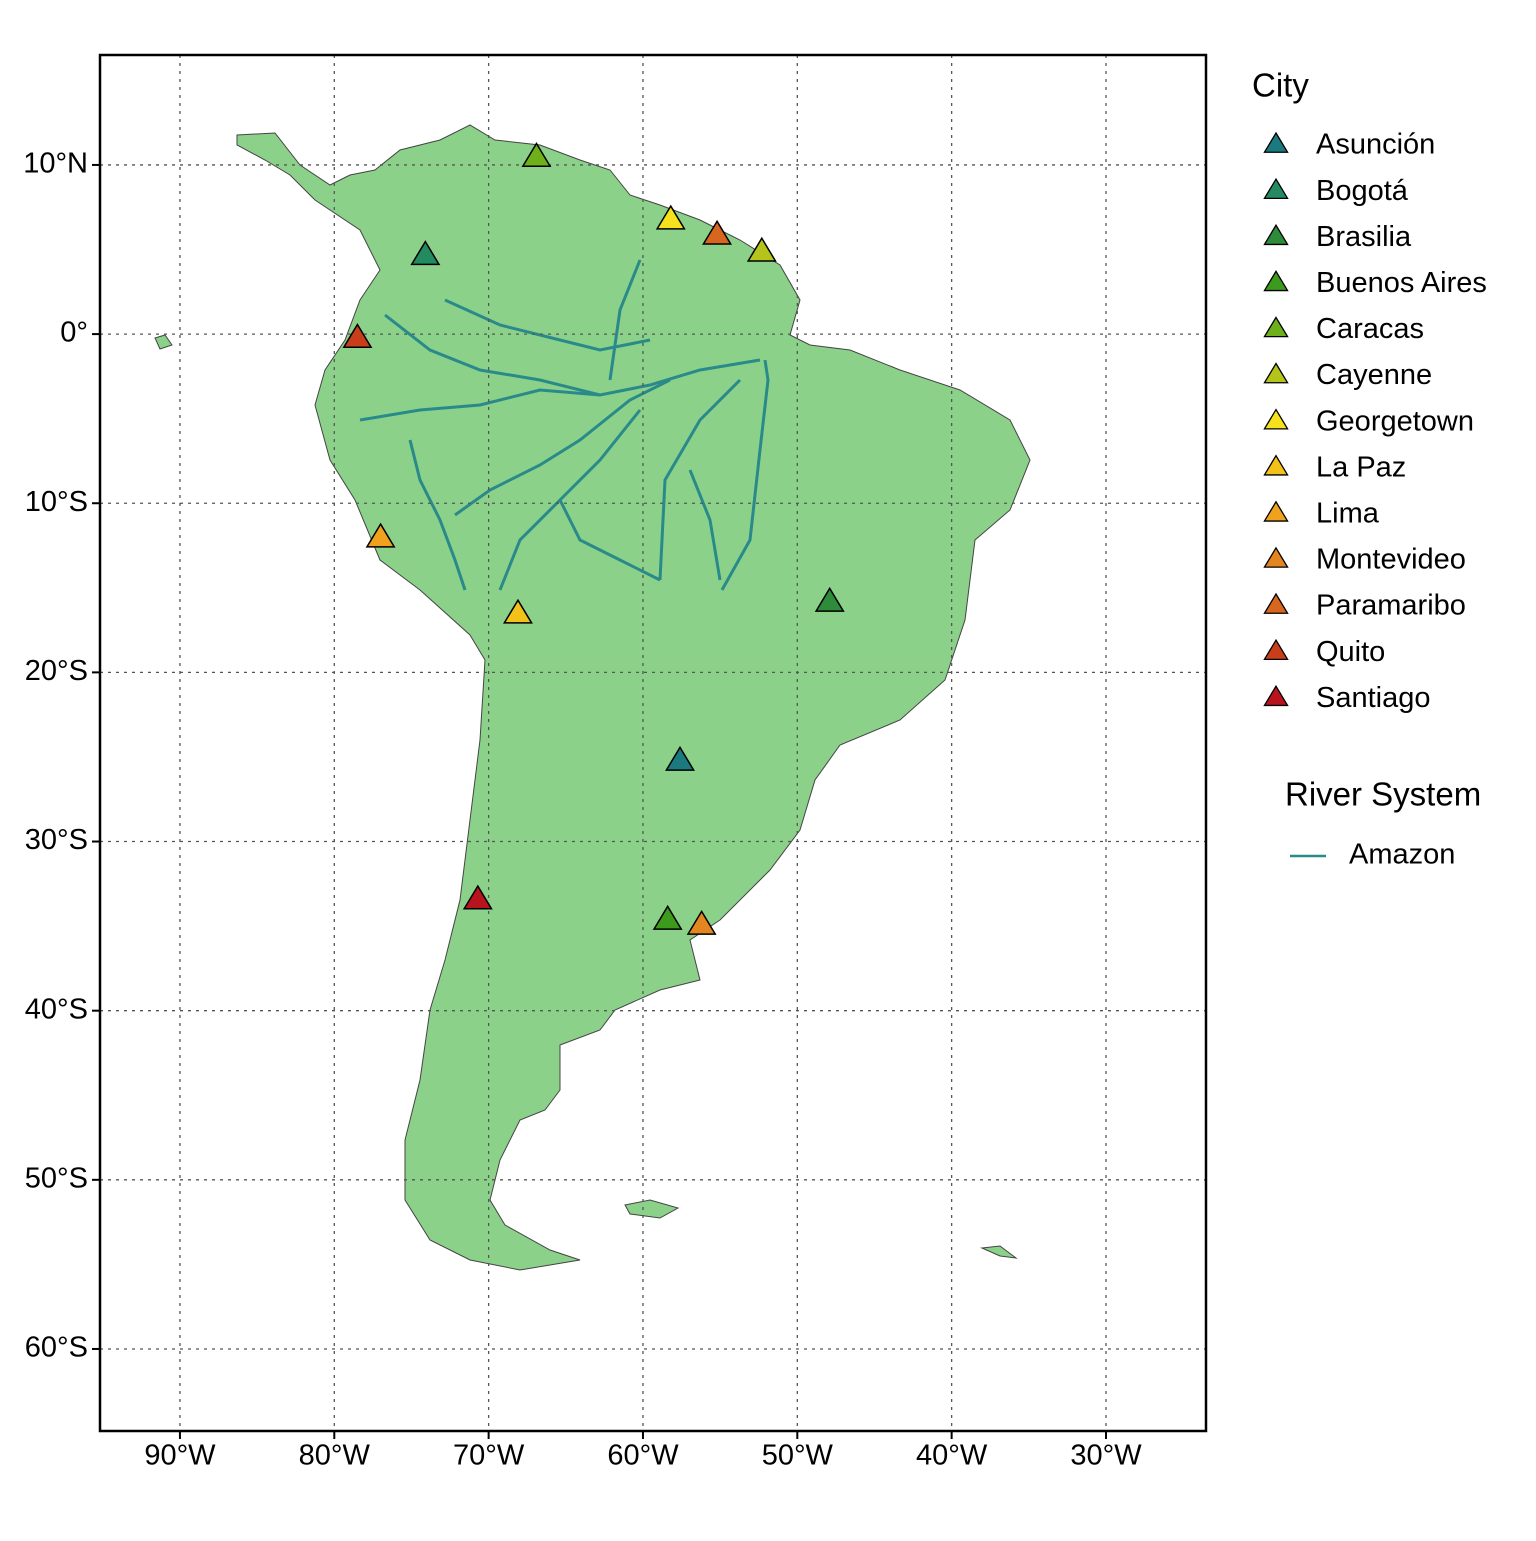 This screenshot has width=1536, height=1541. What do you see at coordinates (1280, 85) in the screenshot?
I see `legend-title: City` at bounding box center [1280, 85].